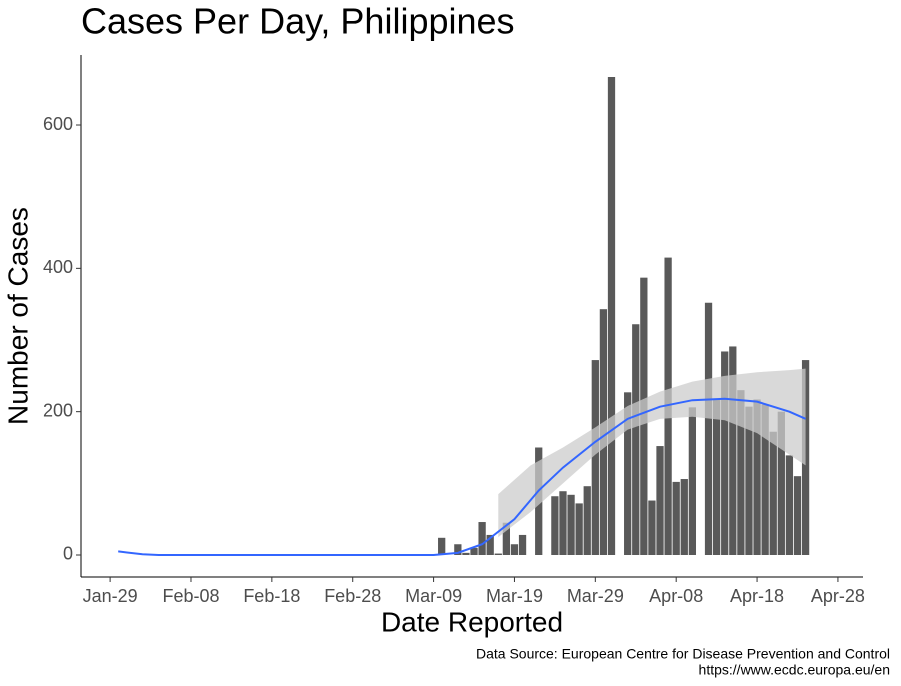  I want to click on confidence-band, so click(652, 453).